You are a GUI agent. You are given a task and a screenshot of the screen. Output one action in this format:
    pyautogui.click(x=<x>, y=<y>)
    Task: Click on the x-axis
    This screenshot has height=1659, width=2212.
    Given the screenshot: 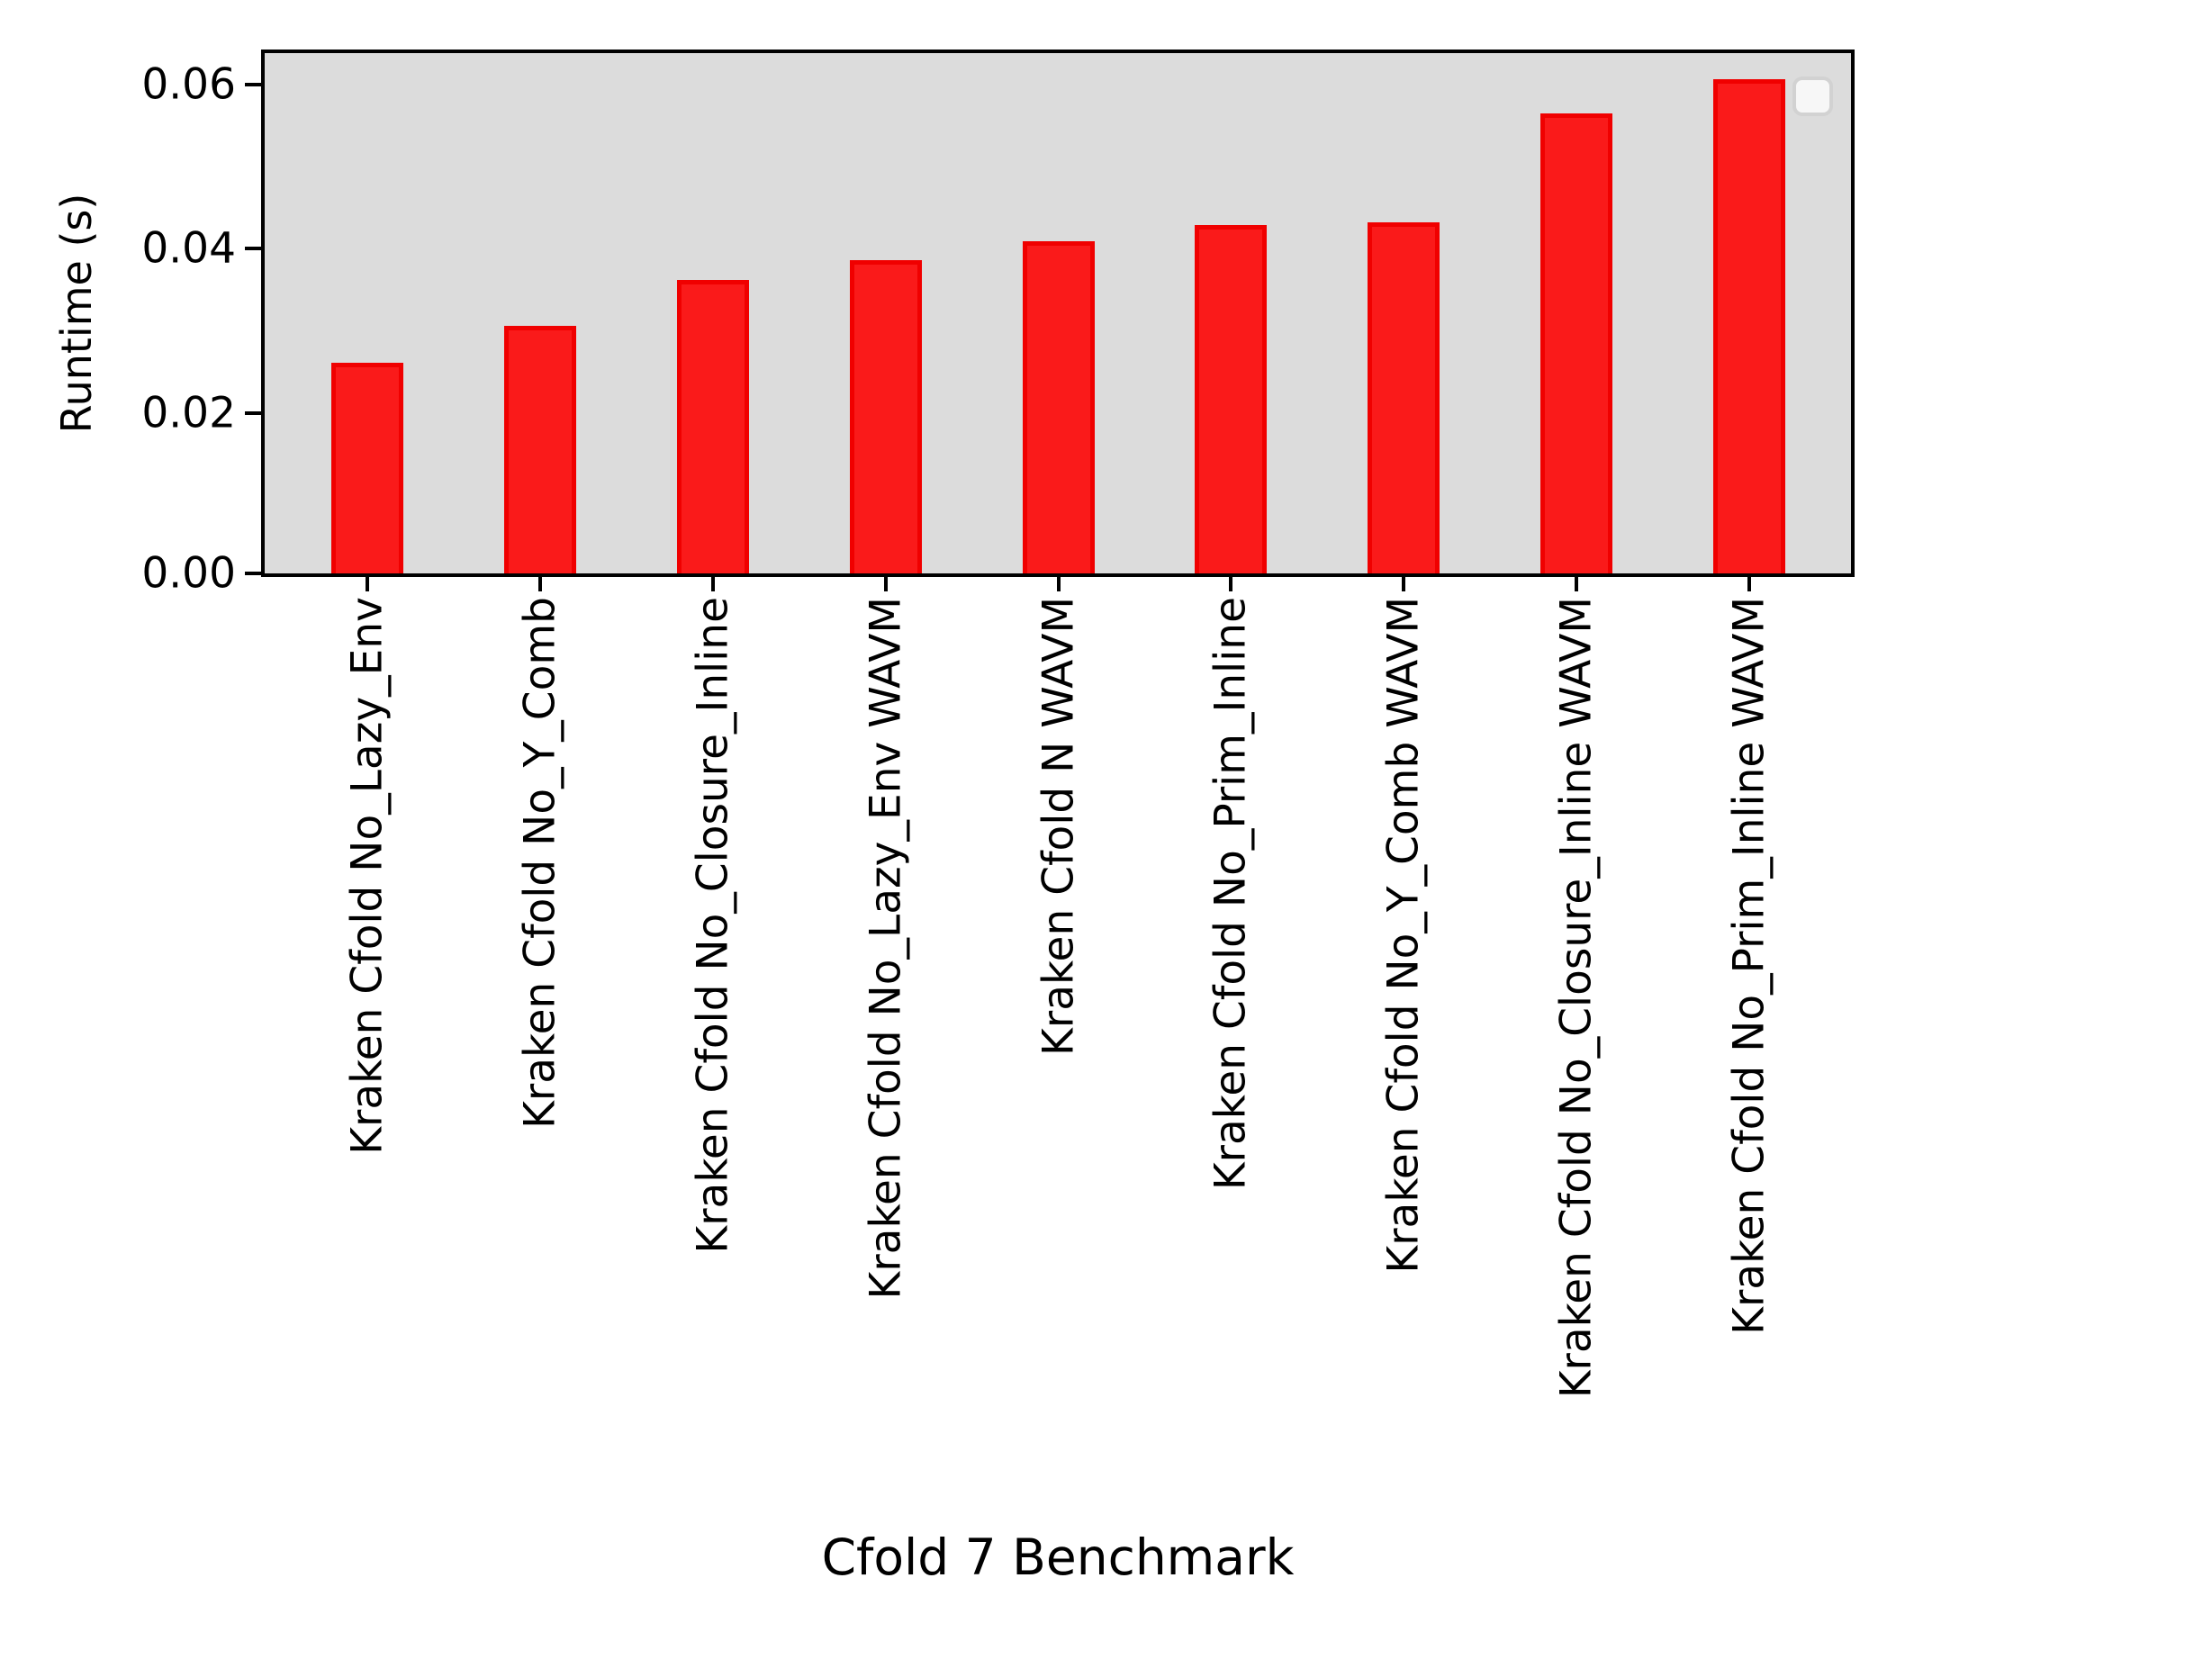 What is the action you would take?
    pyautogui.click(x=1058, y=590)
    